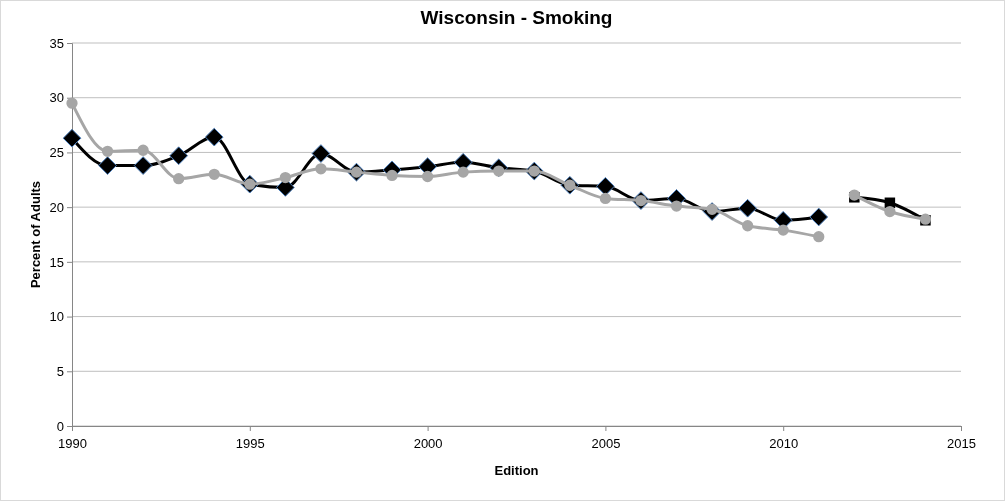 The width and height of the screenshot is (1005, 501). Describe the element at coordinates (56, 43) in the screenshot. I see `y-tick-label: 35` at that location.